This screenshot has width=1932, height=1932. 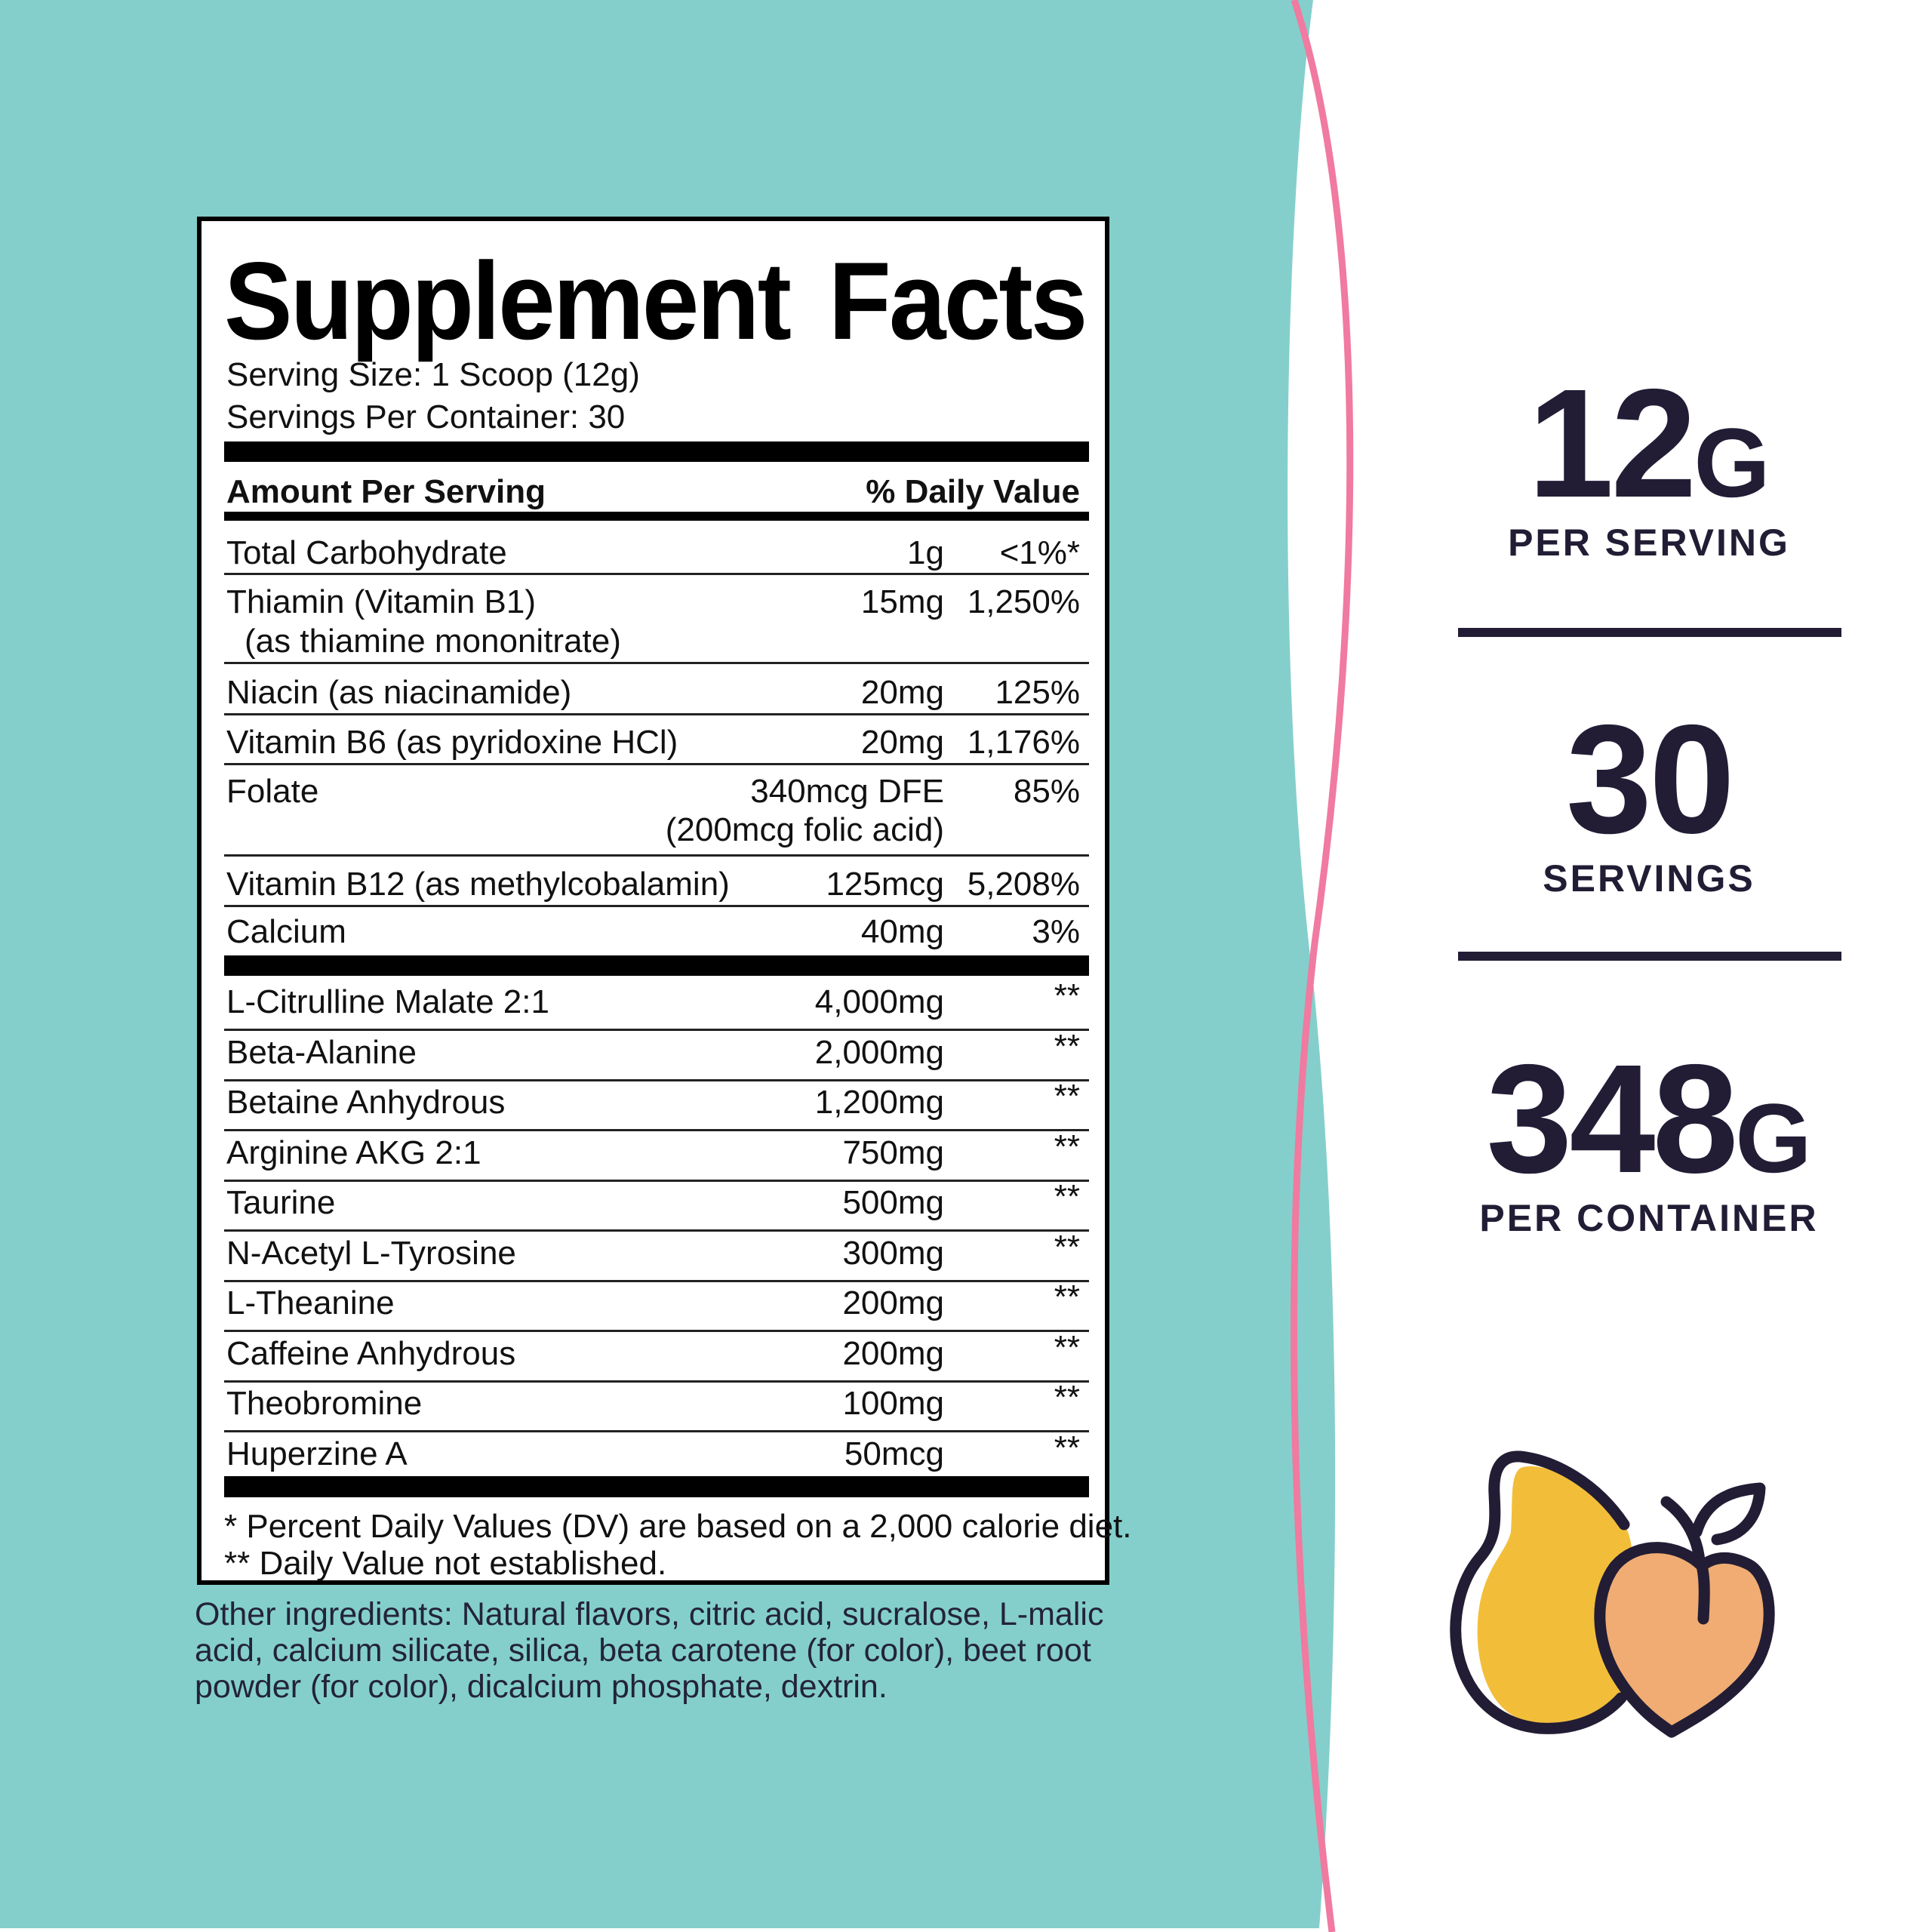 I want to click on ingredient-name: Huperzine A, so click(x=317, y=1453).